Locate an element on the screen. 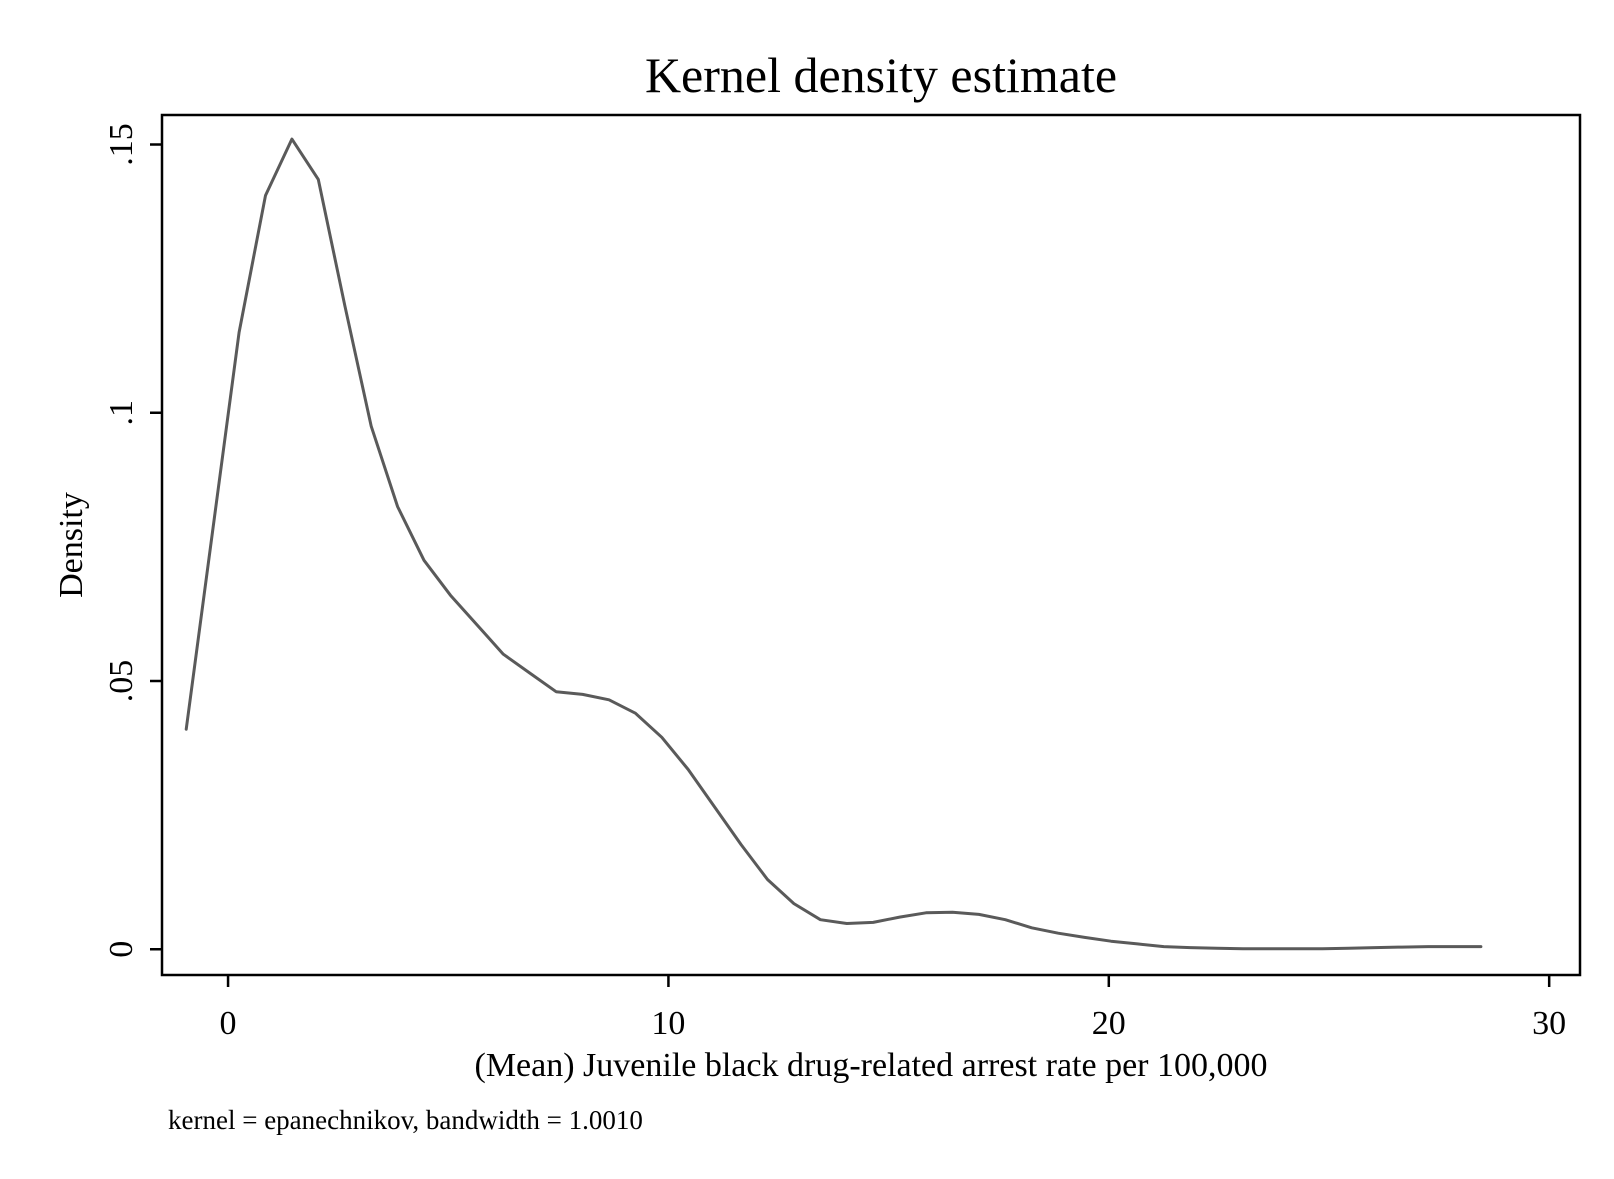  y-tick-label: 0 is located at coordinates (121, 949).